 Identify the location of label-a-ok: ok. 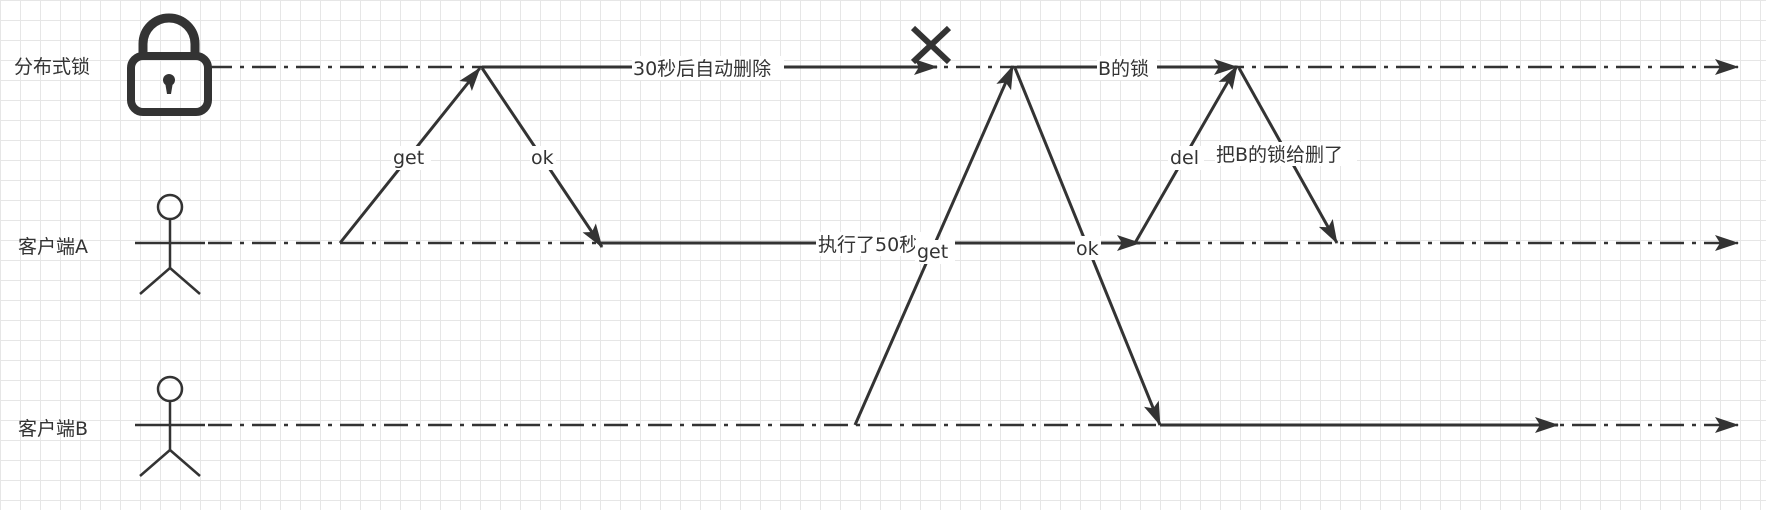
(542, 158).